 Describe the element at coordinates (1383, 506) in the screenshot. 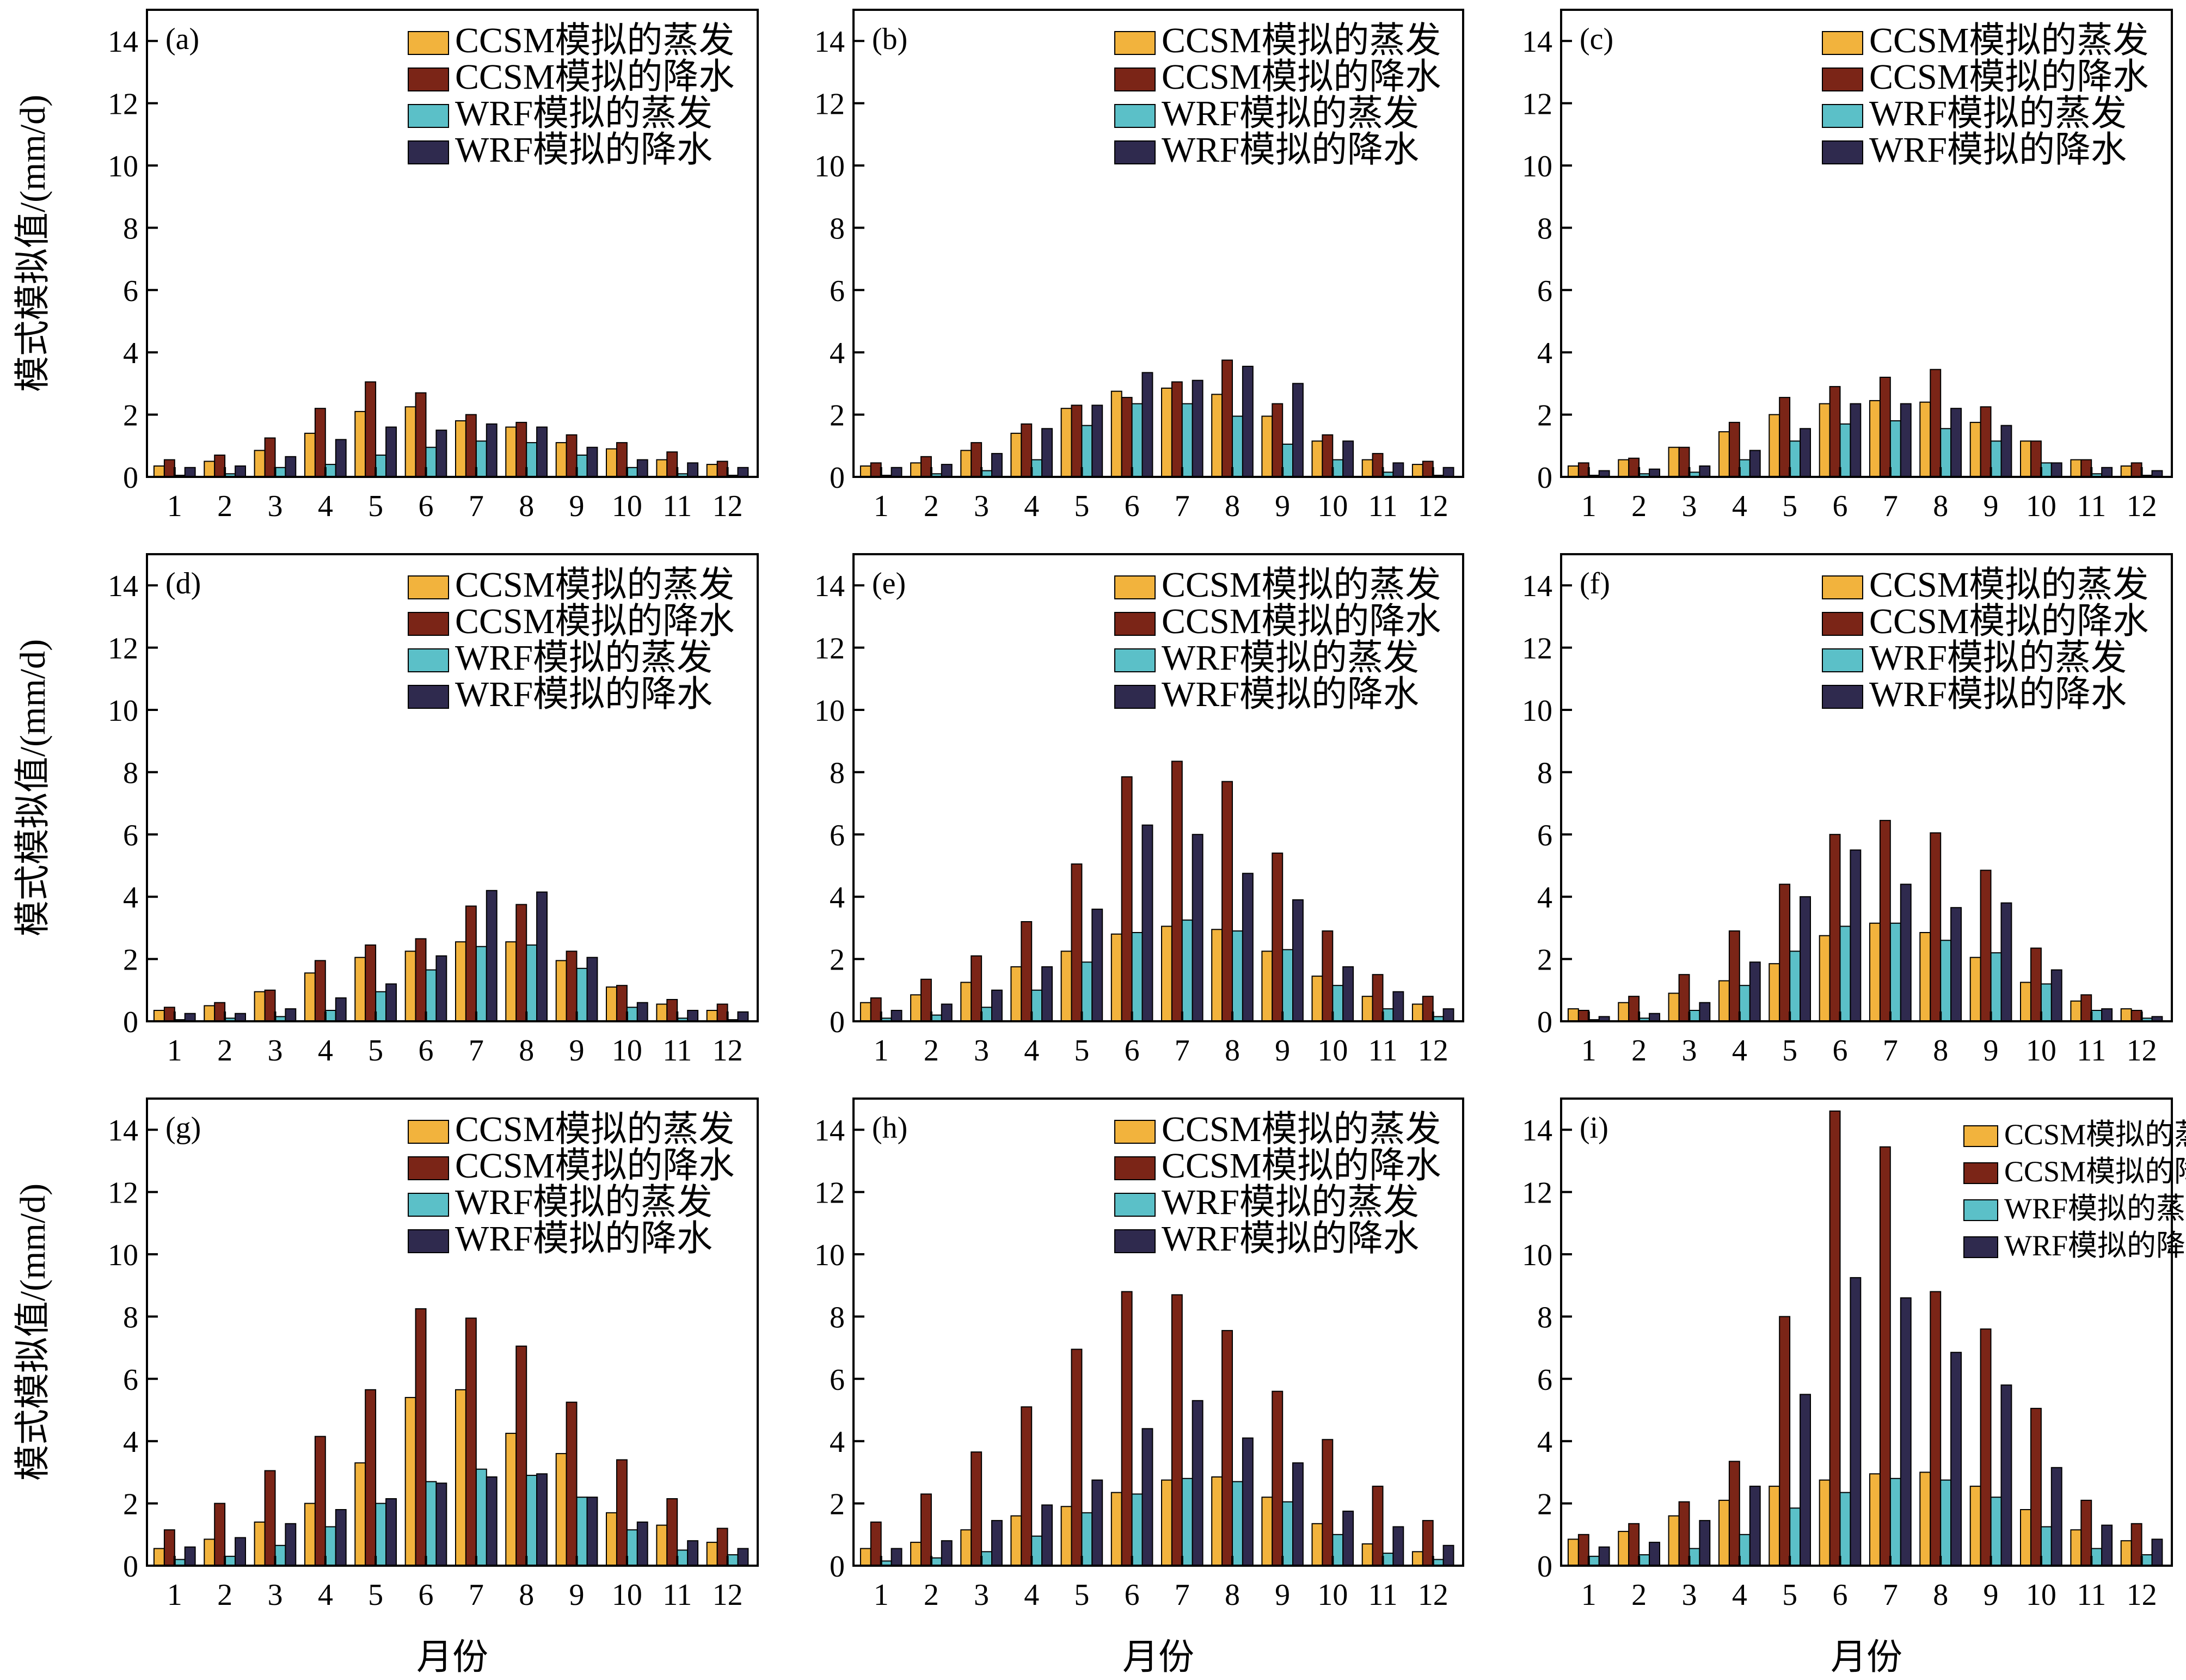

I see `x-tick-label: 11` at that location.